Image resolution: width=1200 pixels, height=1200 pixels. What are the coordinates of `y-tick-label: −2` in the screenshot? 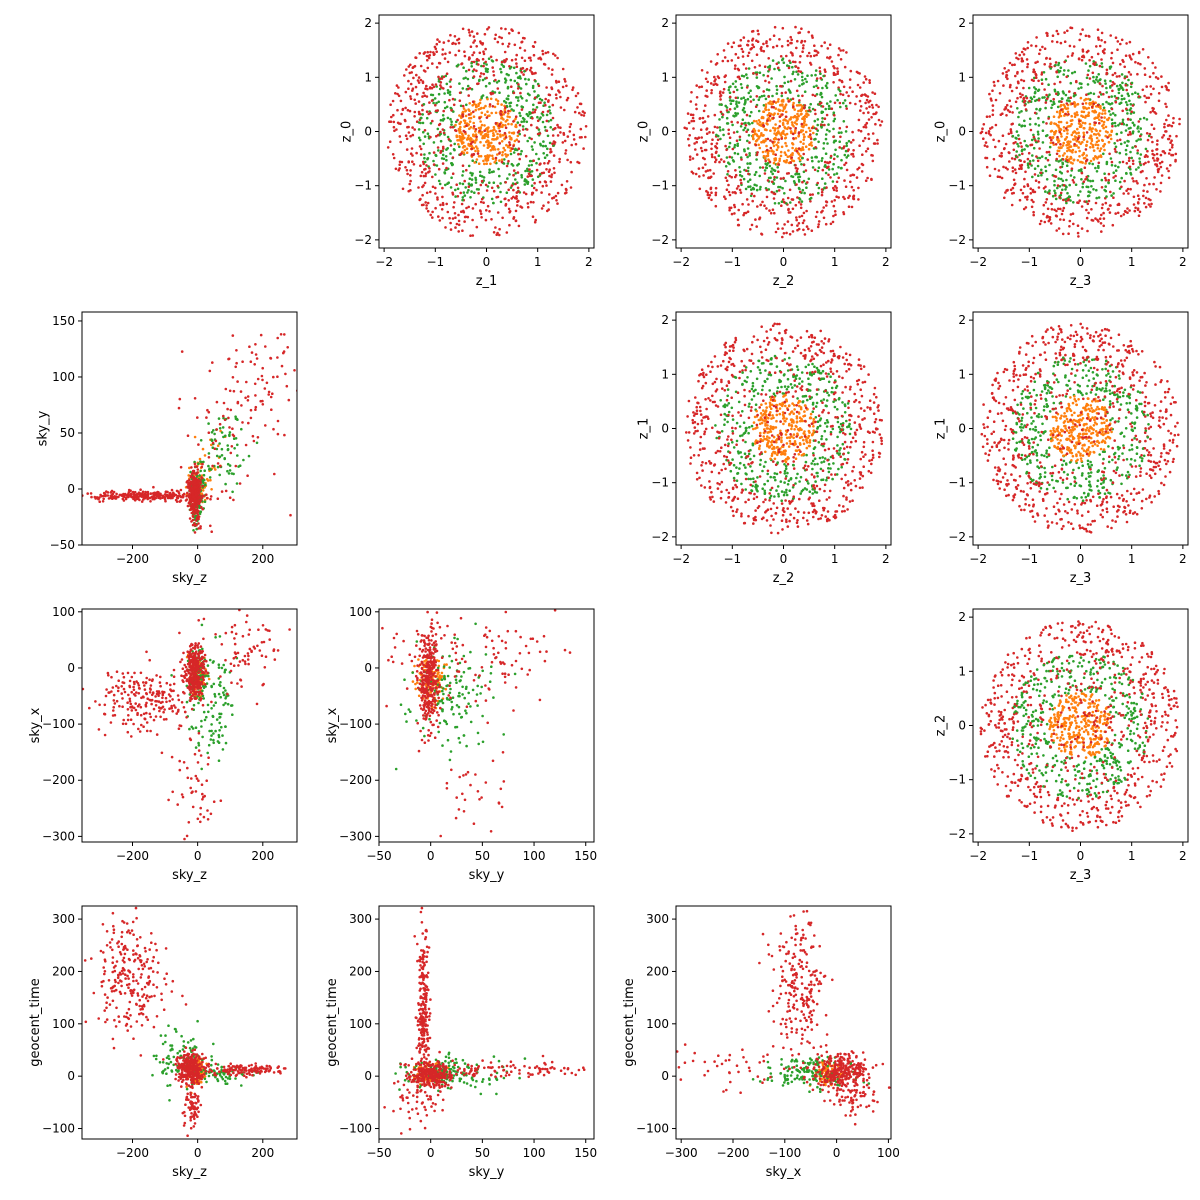 It's located at (363, 240).